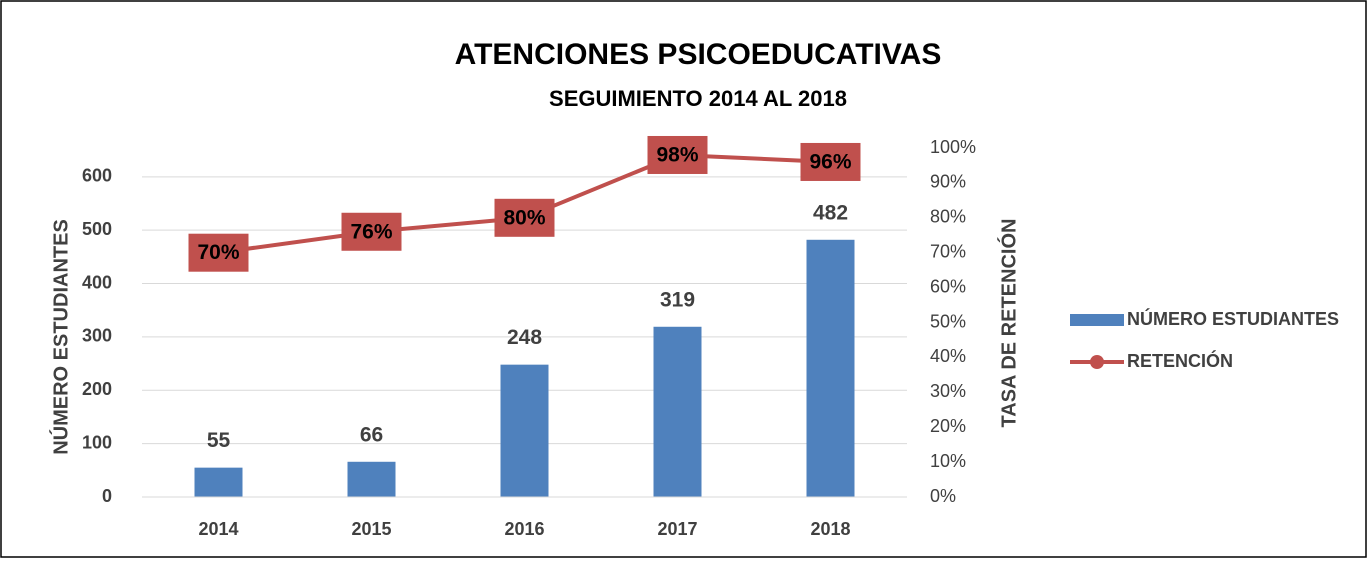 This screenshot has height=563, width=1367. I want to click on legend-label: RETENCIÓN, so click(1180, 360).